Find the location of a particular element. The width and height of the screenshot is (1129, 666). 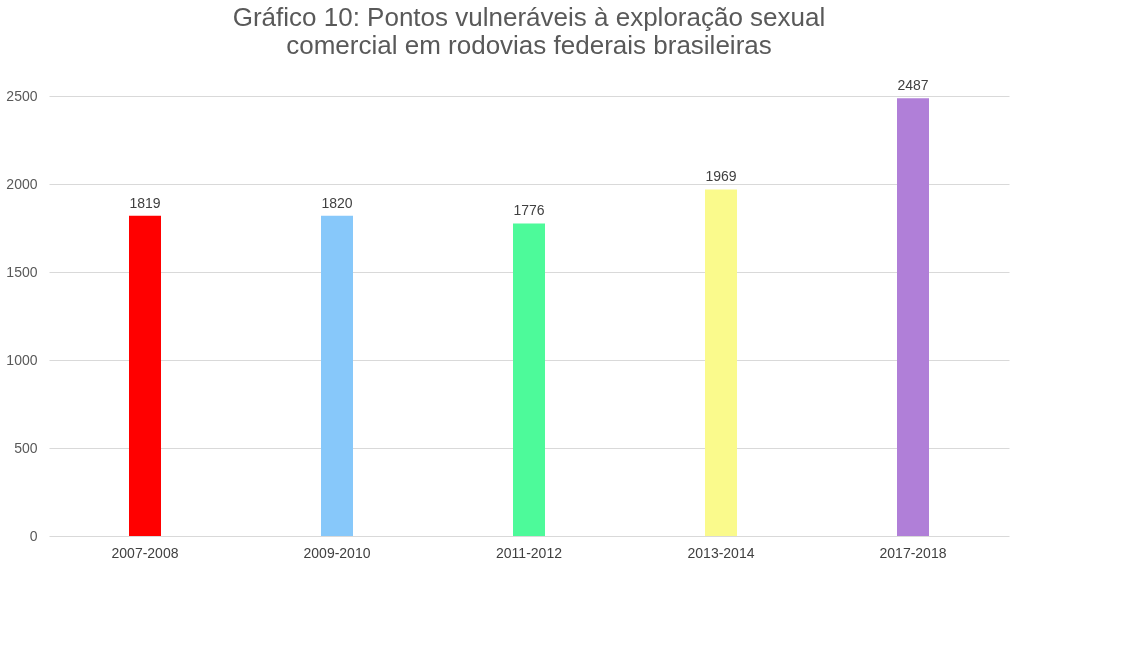

data-label: 1776 is located at coordinates (529, 210).